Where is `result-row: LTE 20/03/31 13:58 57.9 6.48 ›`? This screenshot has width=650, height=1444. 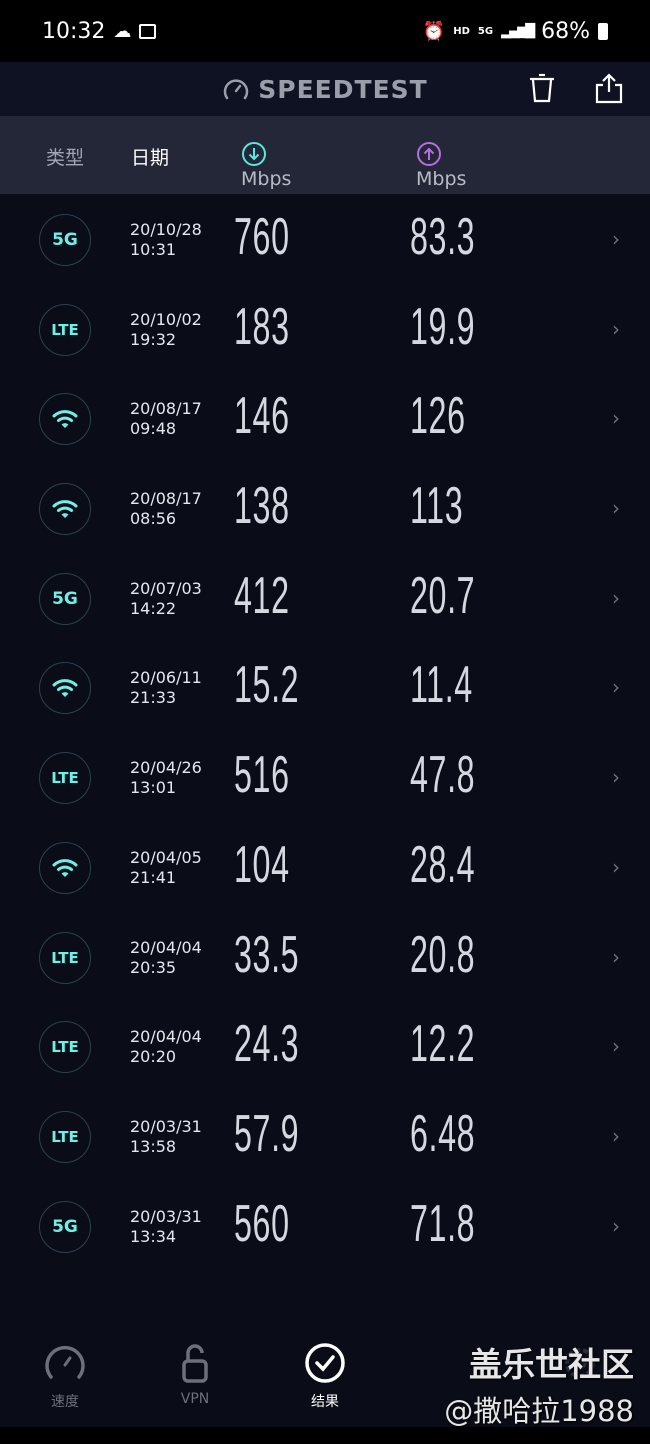
result-row: LTE 20/03/31 13:58 57.9 6.48 › is located at coordinates (325, 1137).